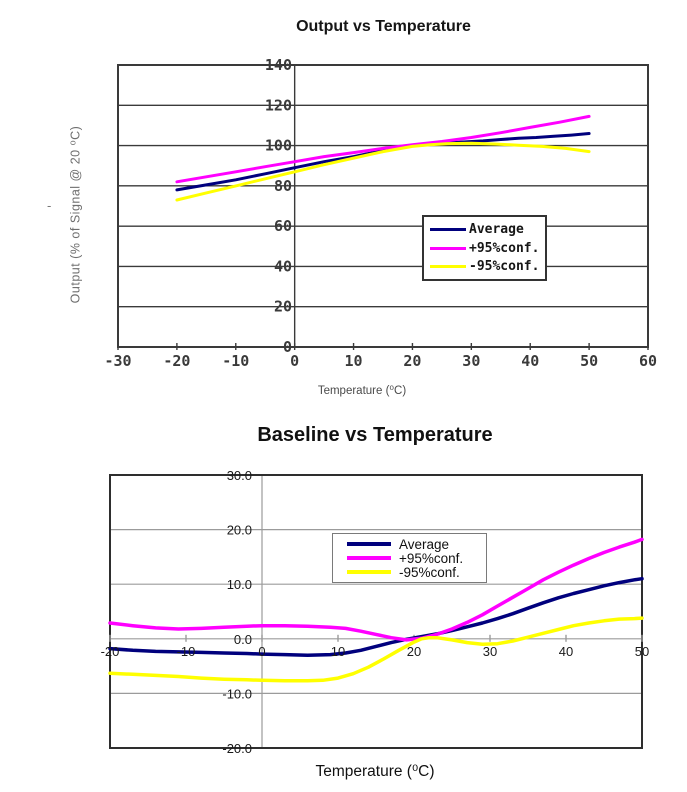 The image size is (687, 792). I want to click on chart2-legend: Average +95%conf. -95%conf., so click(409, 558).